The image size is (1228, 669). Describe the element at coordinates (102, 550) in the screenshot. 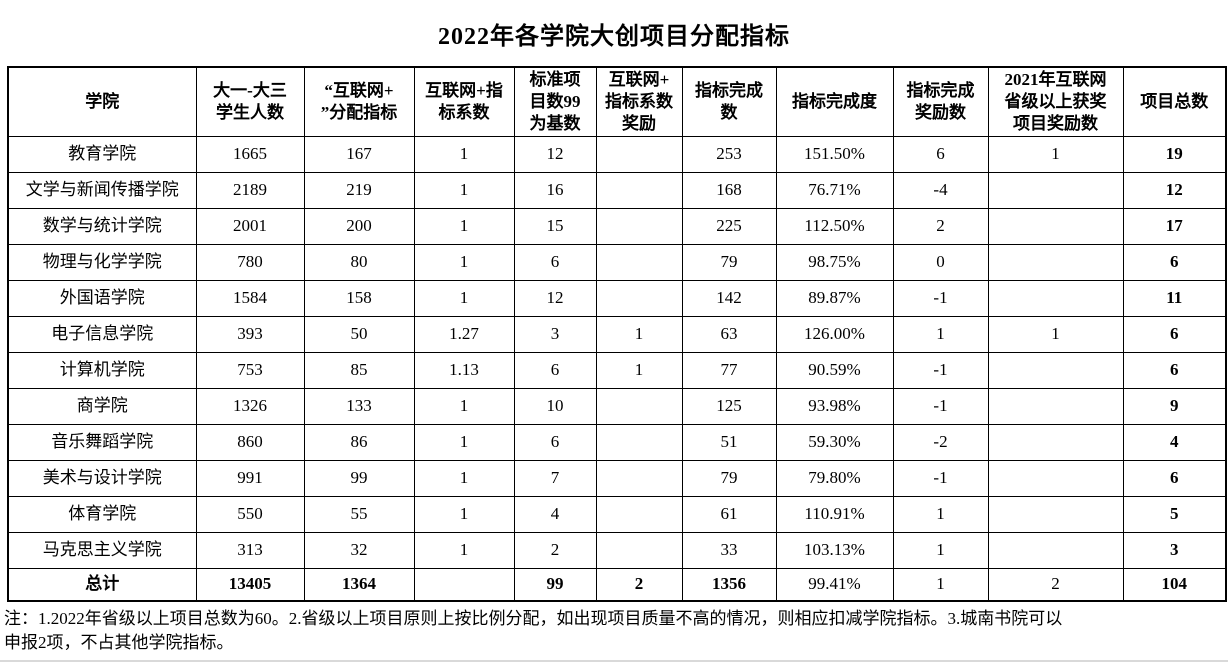

I see `college-name-cell: 马克思主义学院` at that location.